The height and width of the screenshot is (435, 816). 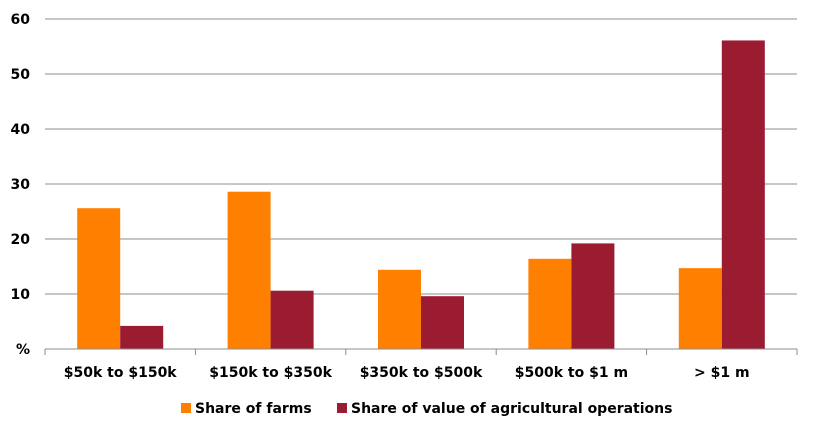 What do you see at coordinates (21, 240) in the screenshot?
I see `y-tick-label: 20` at bounding box center [21, 240].